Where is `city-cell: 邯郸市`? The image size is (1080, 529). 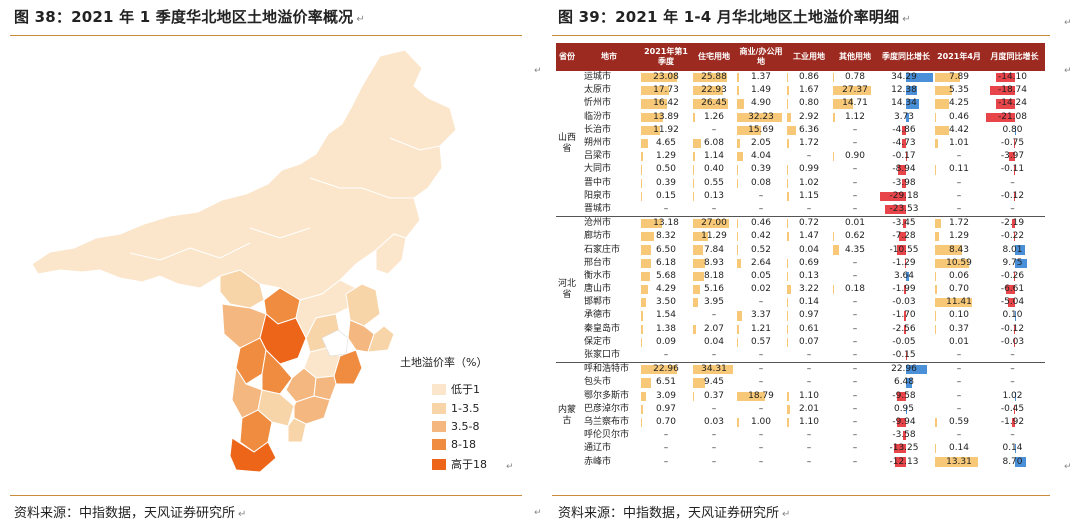
city-cell: 邯郸市 is located at coordinates (598, 302).